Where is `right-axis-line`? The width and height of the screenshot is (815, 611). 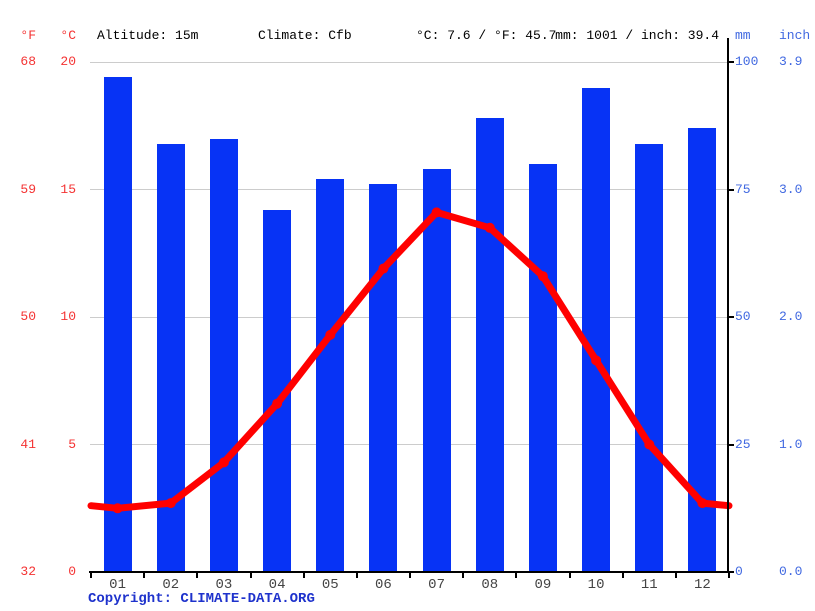
right-axis-line is located at coordinates (727, 305).